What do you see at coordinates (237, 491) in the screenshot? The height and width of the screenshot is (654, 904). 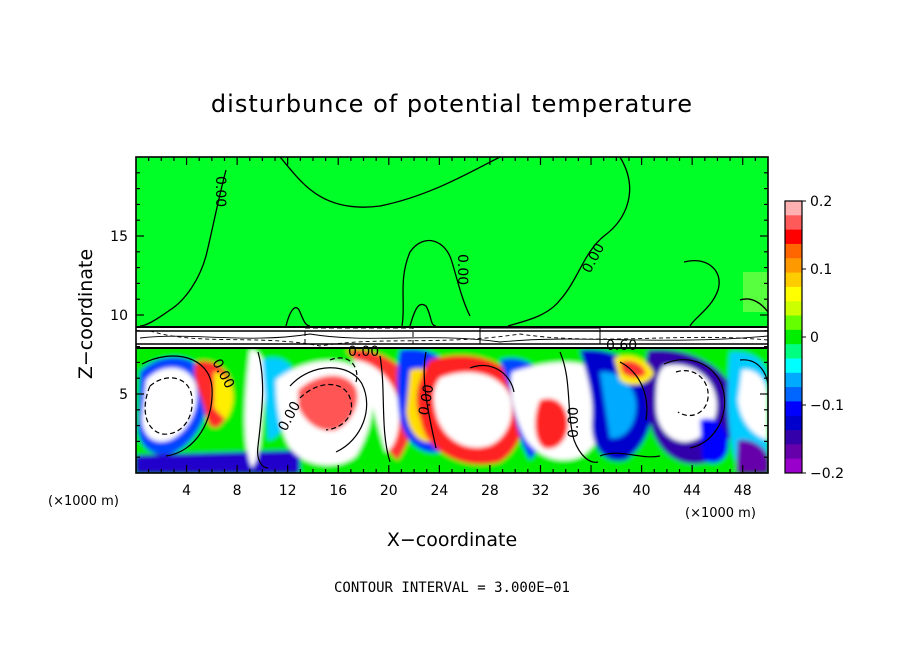 I see `x-tick-label: 8` at bounding box center [237, 491].